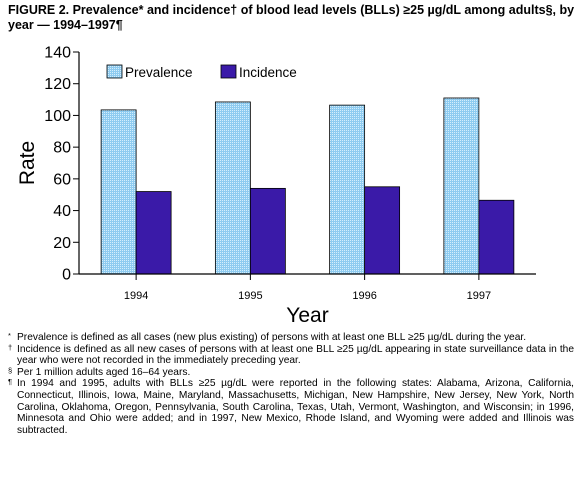 This screenshot has width=584, height=480. Describe the element at coordinates (118, 192) in the screenshot. I see `bar-prevalence-1994` at that location.